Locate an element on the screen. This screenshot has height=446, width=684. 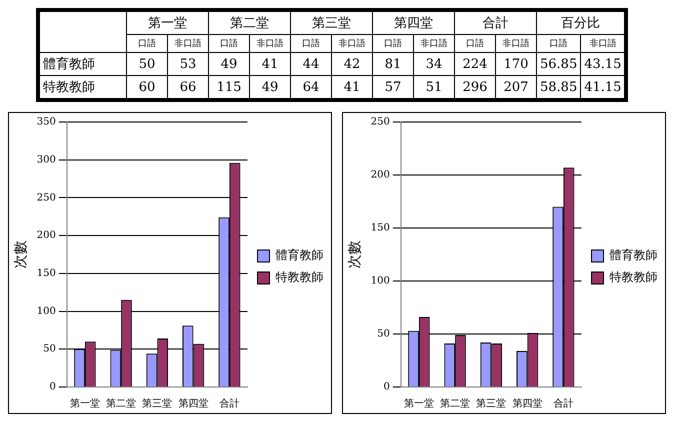
data-label: 53 is located at coordinates (188, 64).